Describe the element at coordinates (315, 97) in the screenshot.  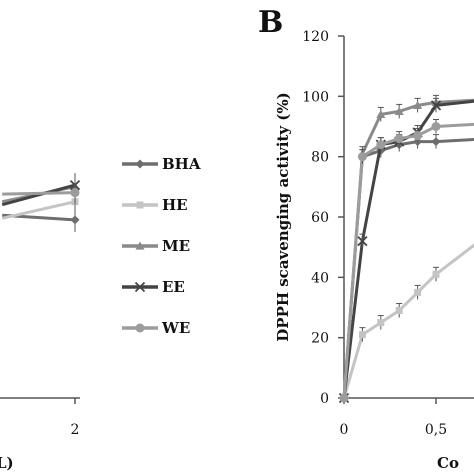
I see `panel-b-y-tick-label: 100` at that location.